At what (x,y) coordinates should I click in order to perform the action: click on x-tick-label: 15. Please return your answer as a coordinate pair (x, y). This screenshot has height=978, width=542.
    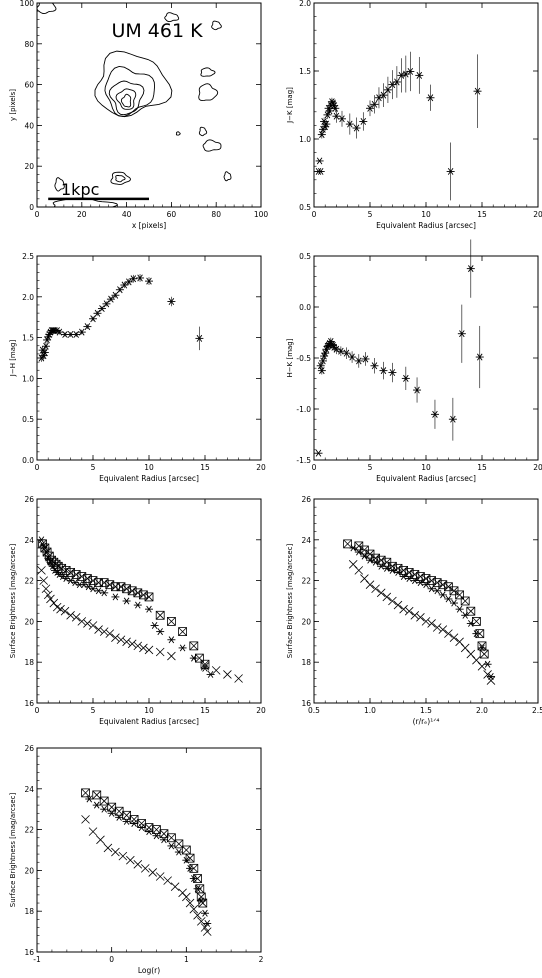
    Looking at the image, I should click on (482, 214).